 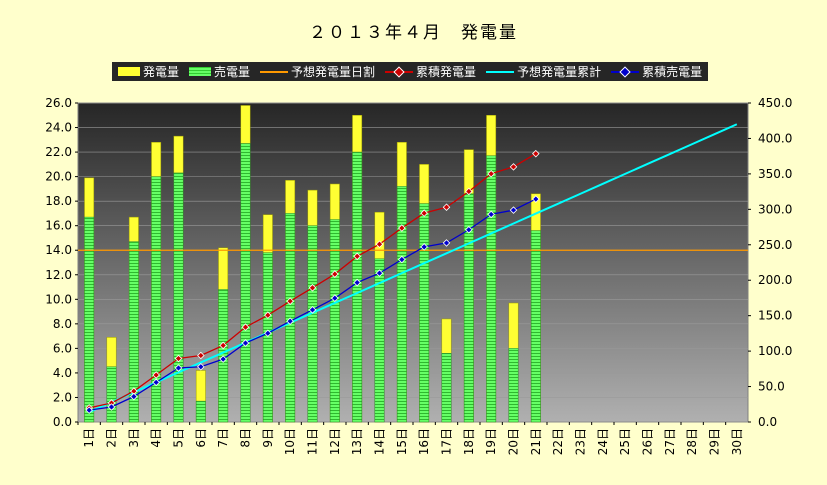 I want to click on x-tick-label: 23日, so click(x=581, y=441).